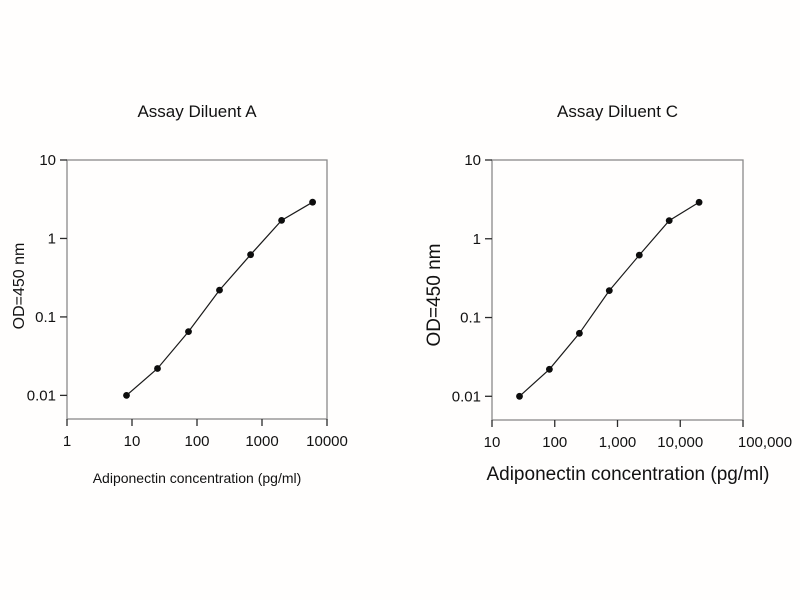  I want to click on x-tick-label: 10,000, so click(680, 442).